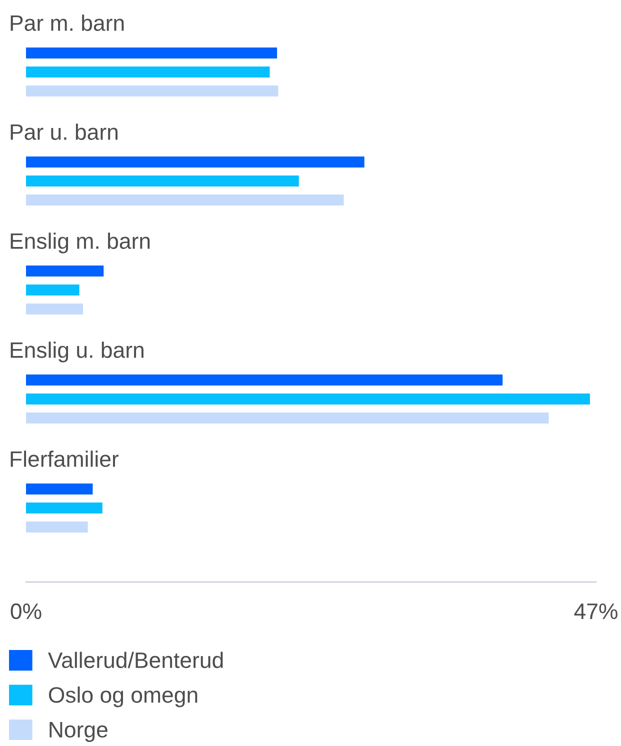 Image resolution: width=621 pixels, height=746 pixels. Describe the element at coordinates (80, 243) in the screenshot. I see `y-tick-label: Enslig m. barn` at that location.